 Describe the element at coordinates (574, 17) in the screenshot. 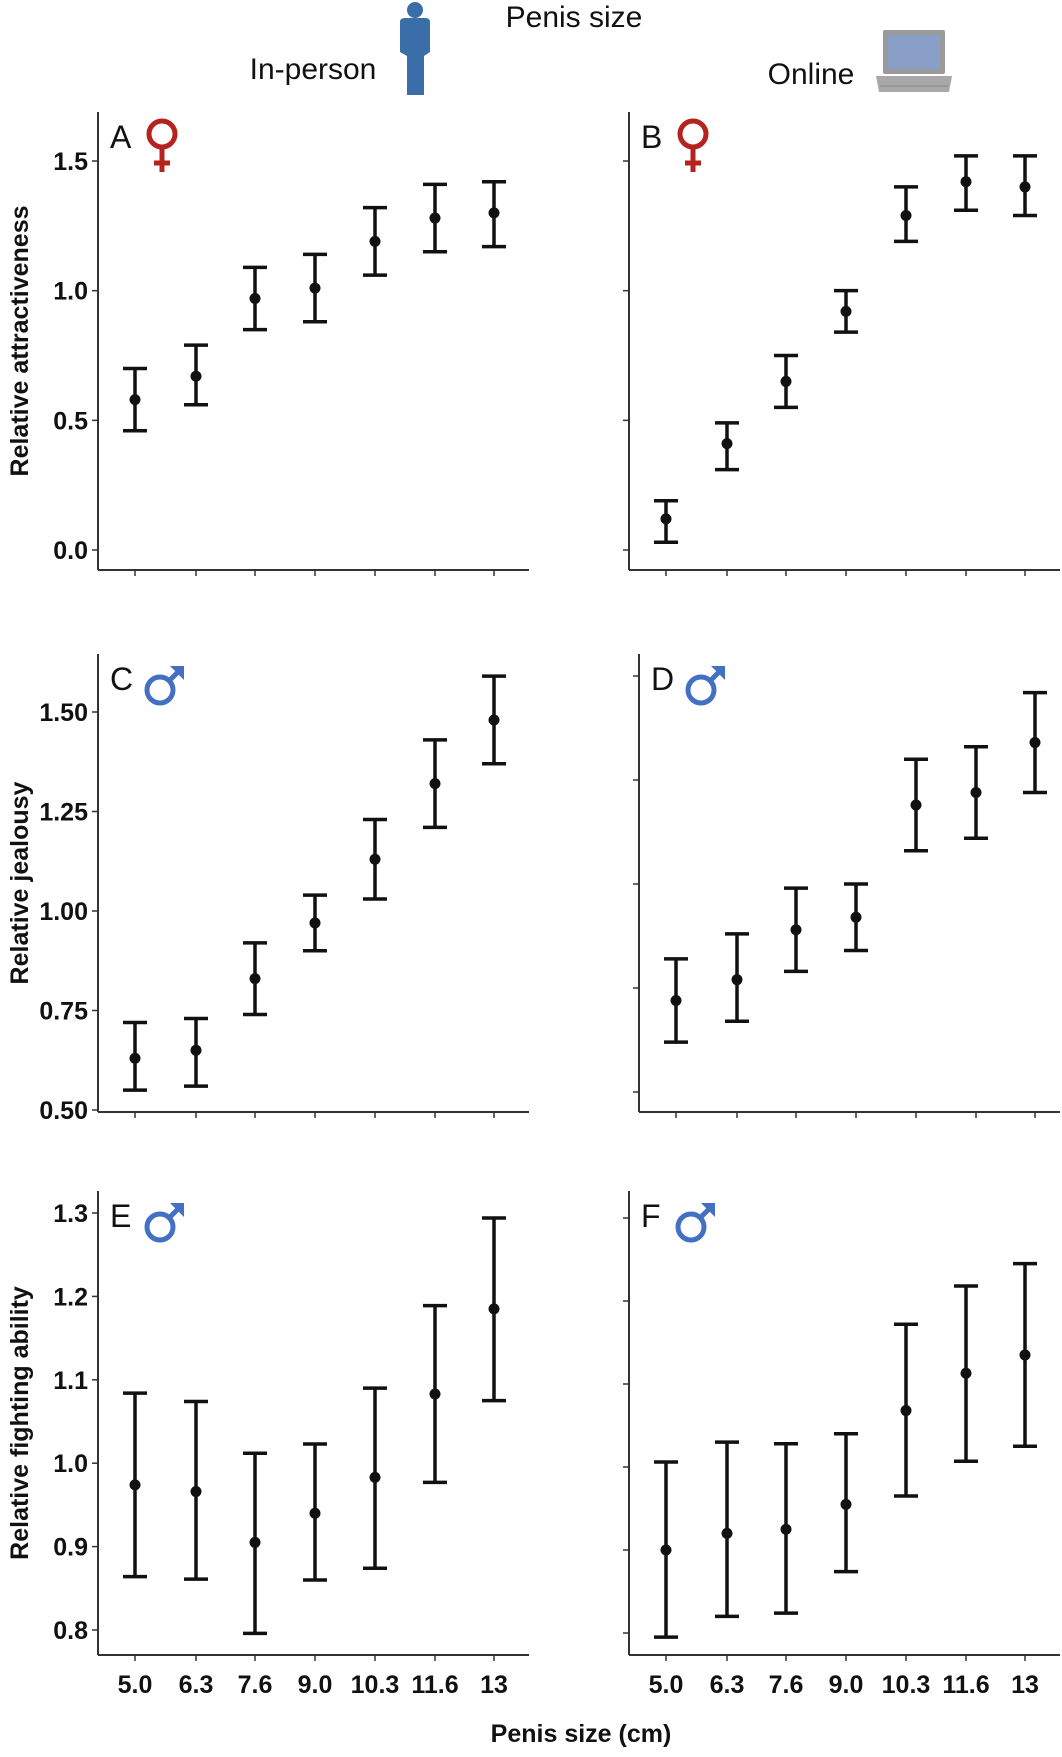

I see `header-title: Penis size` at that location.